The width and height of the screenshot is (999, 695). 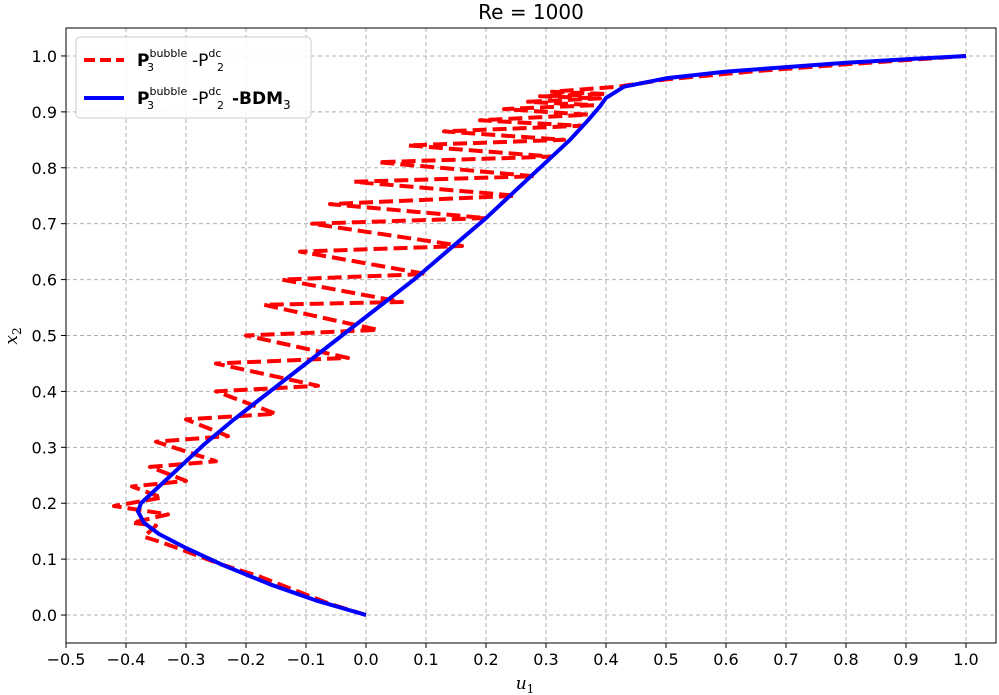 I want to click on legend-2-tail-sub: 3, so click(x=287, y=105).